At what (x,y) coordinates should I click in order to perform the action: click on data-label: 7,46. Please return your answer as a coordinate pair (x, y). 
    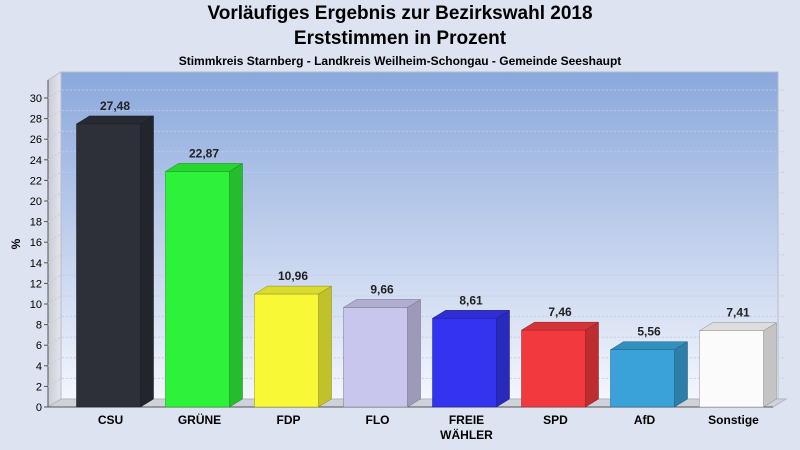
    Looking at the image, I should click on (560, 312).